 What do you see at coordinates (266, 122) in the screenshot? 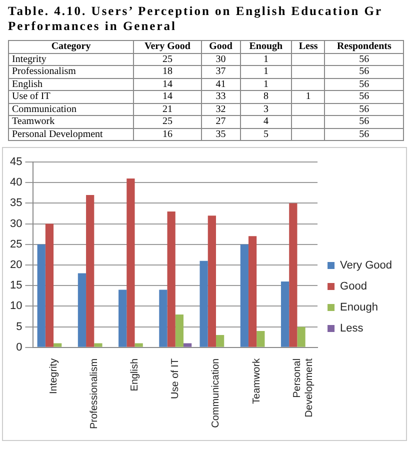
I see `data-label: 4` at bounding box center [266, 122].